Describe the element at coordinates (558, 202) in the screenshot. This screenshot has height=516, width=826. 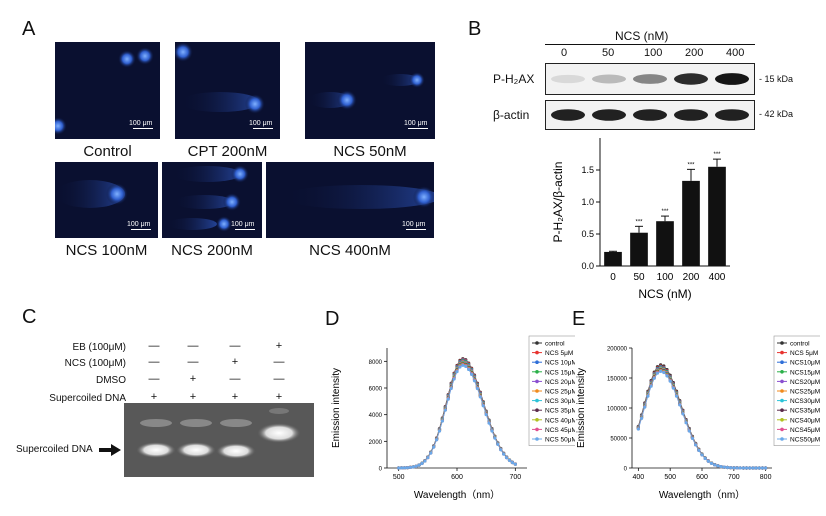
I see `y-axis-title: P-H₂AX/β-actin` at that location.